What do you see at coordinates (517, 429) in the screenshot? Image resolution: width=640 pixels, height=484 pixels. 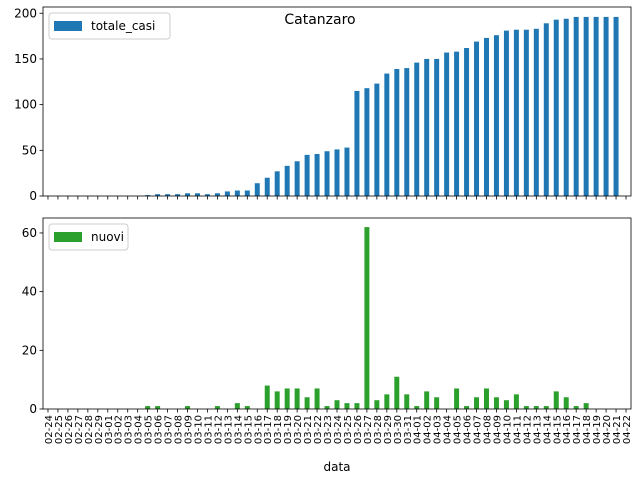 I see `x-tick-label: 04-11` at bounding box center [517, 429].